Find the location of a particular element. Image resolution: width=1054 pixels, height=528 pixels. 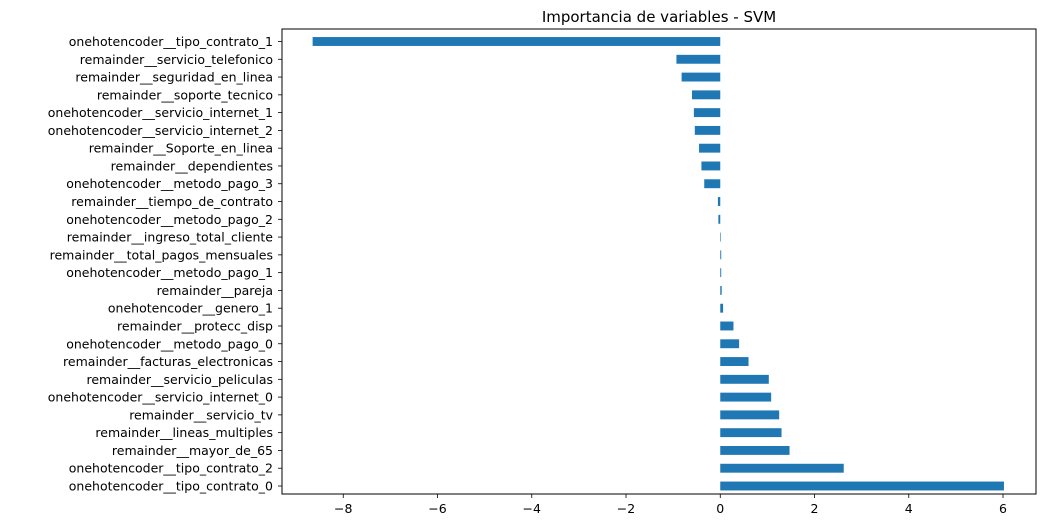

y-tick-label: remainder__soporte_tecnico is located at coordinates (185, 94).